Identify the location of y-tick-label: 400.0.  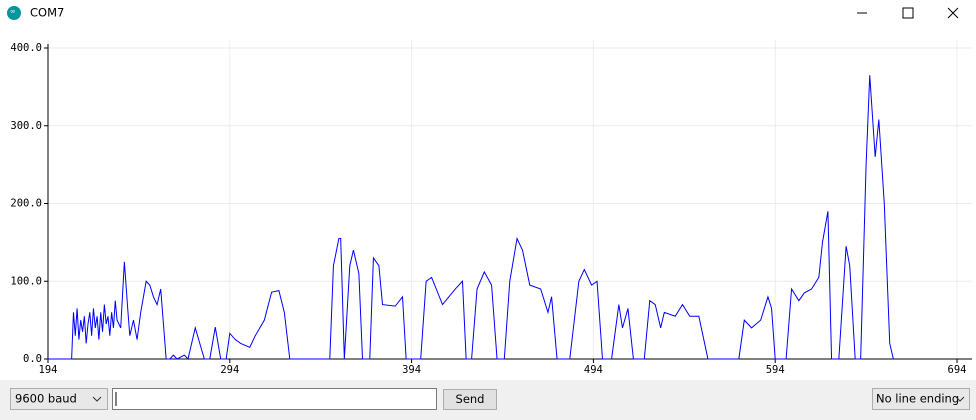
(26, 48).